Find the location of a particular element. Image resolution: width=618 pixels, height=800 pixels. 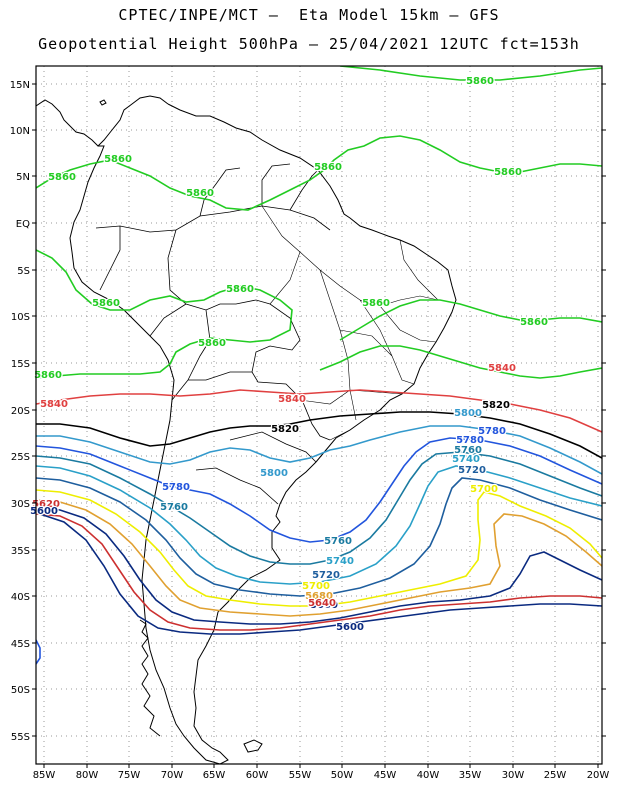

lon-label: 35W is located at coordinates (470, 775).